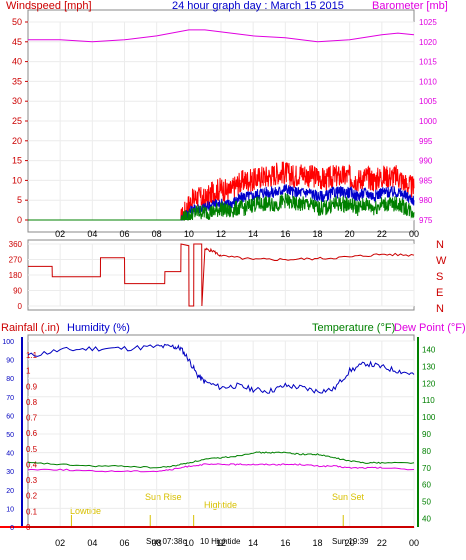 The image size is (466, 560). I want to click on temperature-tick-label: 50, so click(426, 502).